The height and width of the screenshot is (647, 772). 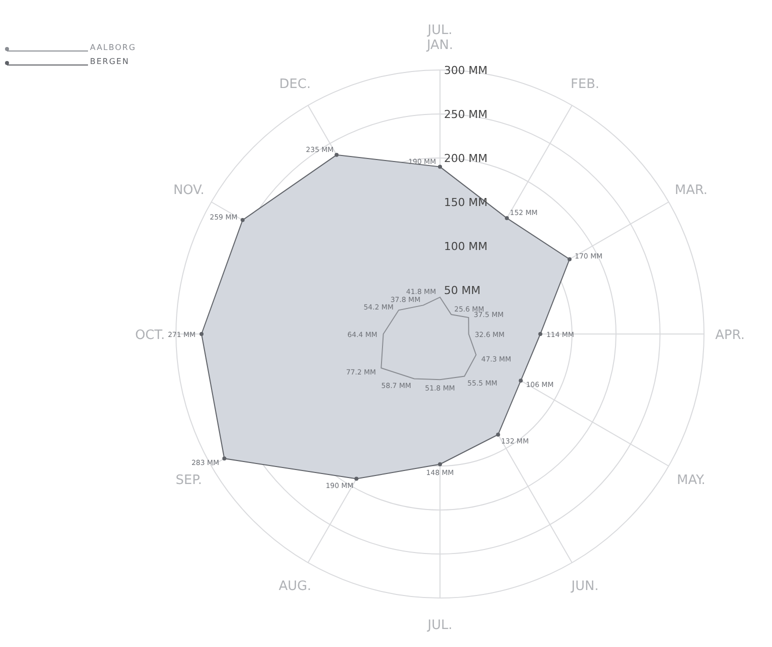 I want to click on y-tick-label: 200 MM, so click(x=466, y=158).